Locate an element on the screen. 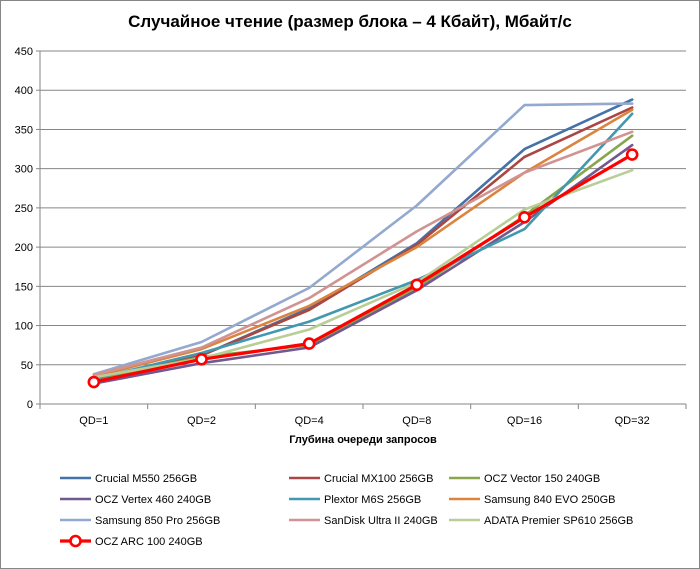  legend-item: OCZ Vector 150 240GB is located at coordinates (524, 479).